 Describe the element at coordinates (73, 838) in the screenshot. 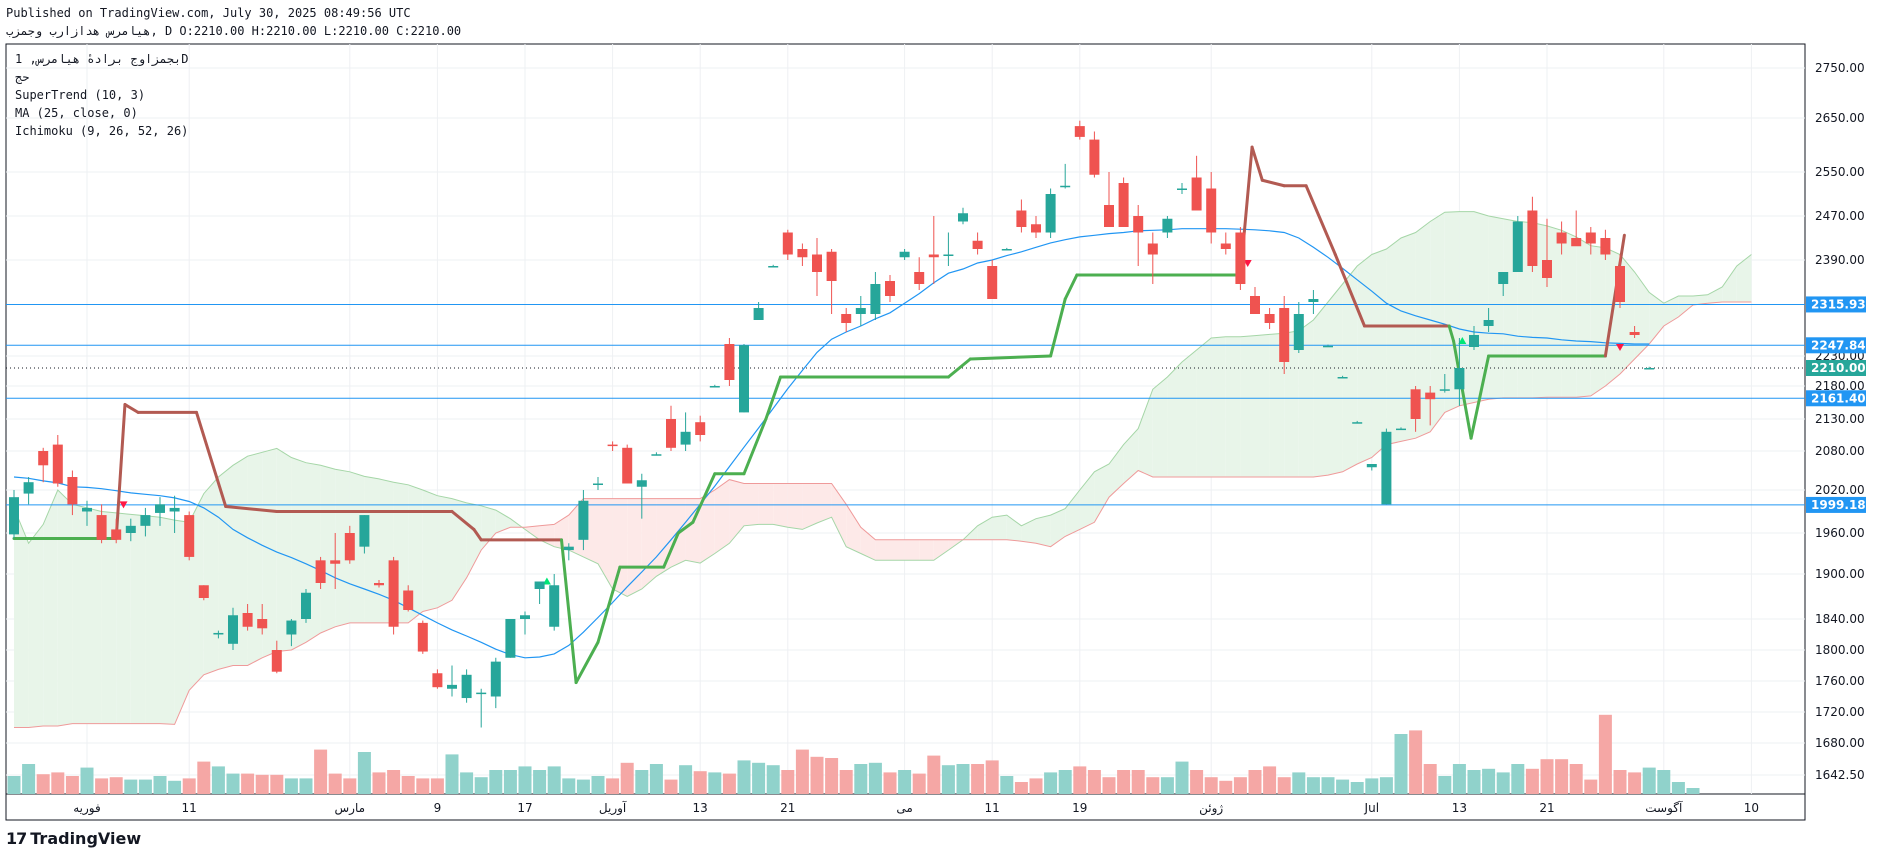

I see `tradingview-brand: 17 TradingView` at that location.